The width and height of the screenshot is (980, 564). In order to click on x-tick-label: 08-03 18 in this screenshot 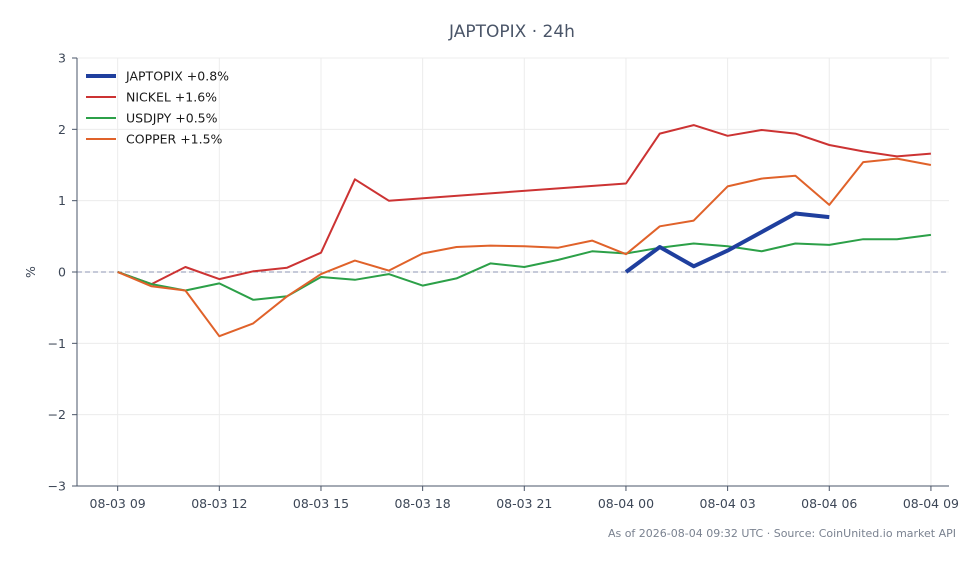, I will do `click(423, 503)`.